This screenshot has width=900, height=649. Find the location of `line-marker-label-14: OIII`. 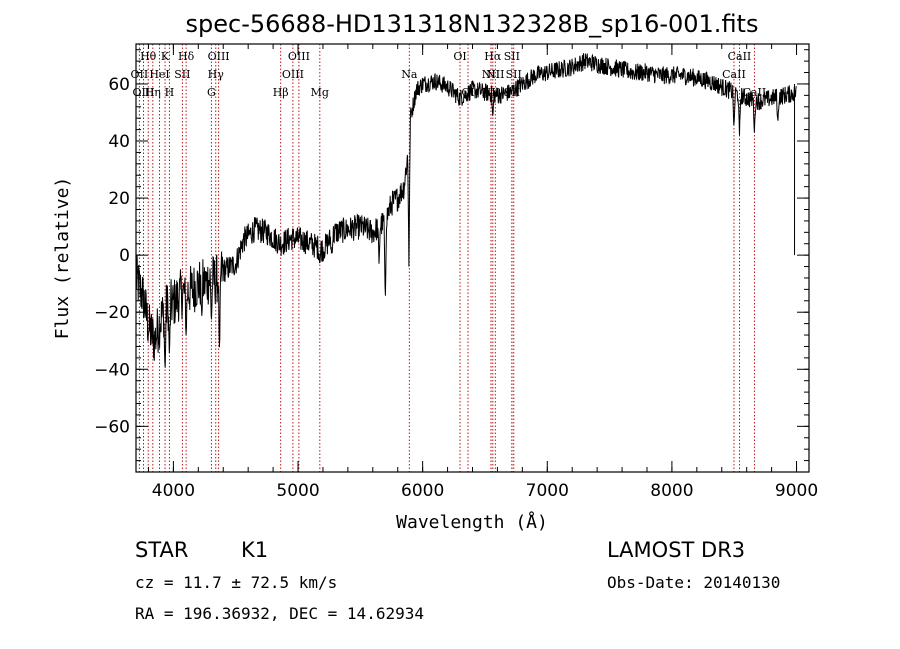

line-marker-label-14: OIII is located at coordinates (293, 74).